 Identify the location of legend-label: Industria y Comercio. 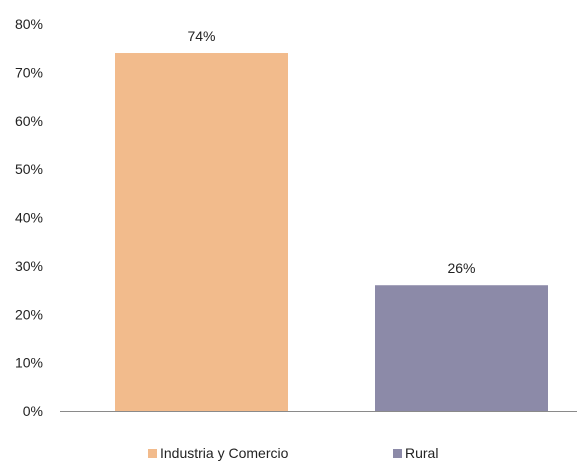
(224, 453).